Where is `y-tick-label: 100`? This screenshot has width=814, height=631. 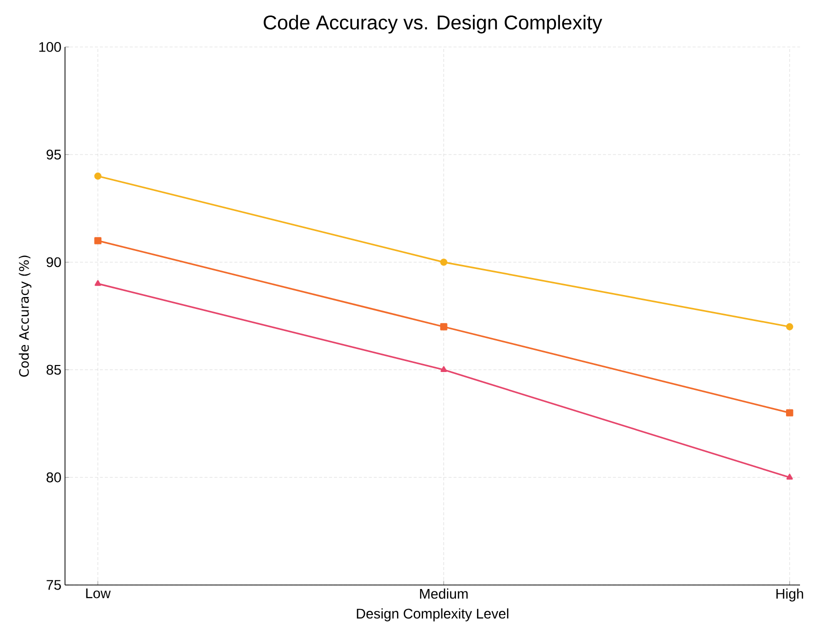 y-tick-label: 100 is located at coordinates (50, 47).